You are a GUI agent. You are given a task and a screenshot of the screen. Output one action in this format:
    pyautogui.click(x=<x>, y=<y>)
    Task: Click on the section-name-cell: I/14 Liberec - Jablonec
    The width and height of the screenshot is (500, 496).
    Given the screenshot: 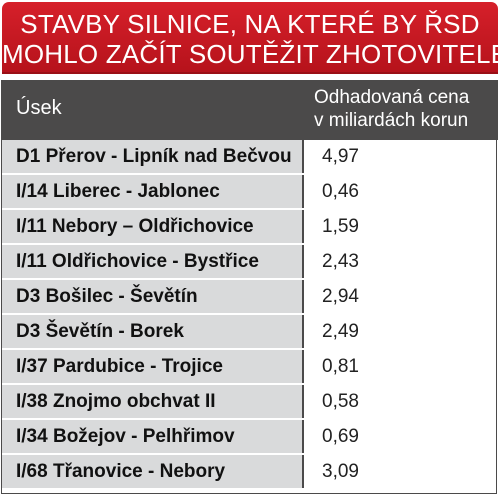 What is the action you would take?
    pyautogui.click(x=152, y=191)
    